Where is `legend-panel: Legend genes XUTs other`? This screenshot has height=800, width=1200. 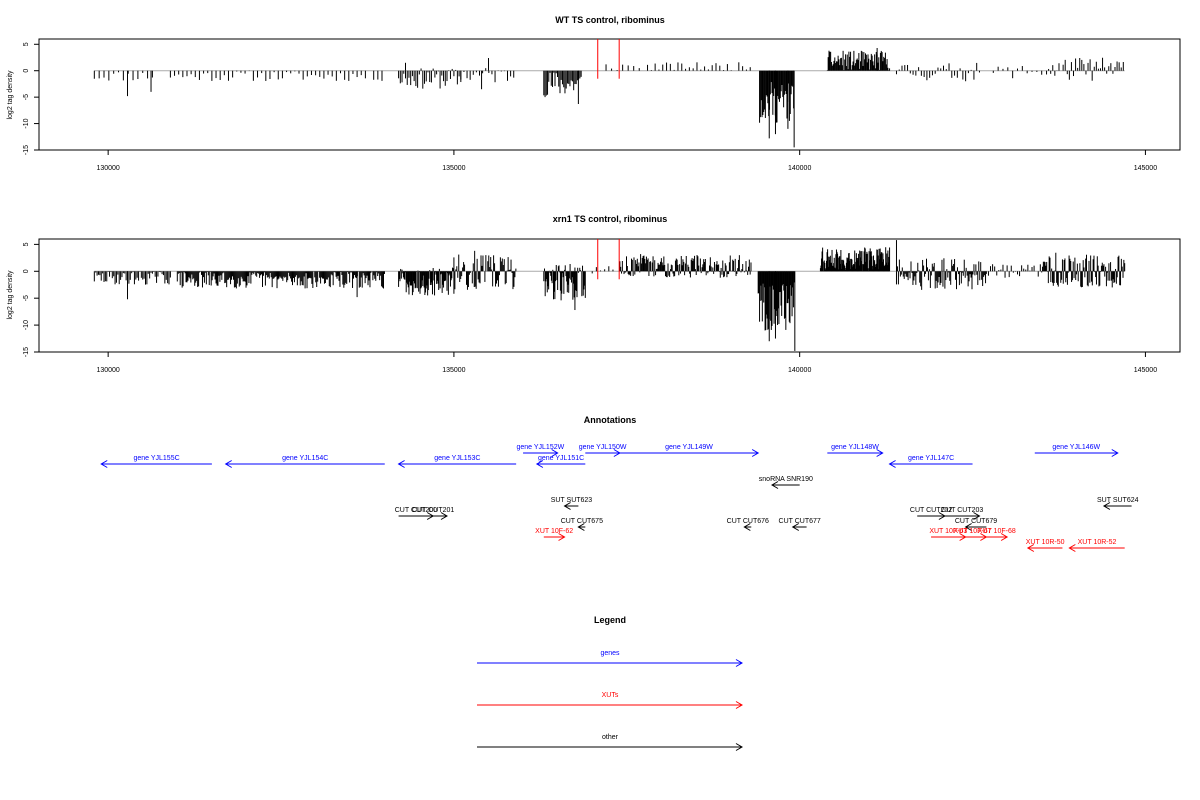
legend-panel: Legend genes XUTs other is located at coordinates (610, 683).